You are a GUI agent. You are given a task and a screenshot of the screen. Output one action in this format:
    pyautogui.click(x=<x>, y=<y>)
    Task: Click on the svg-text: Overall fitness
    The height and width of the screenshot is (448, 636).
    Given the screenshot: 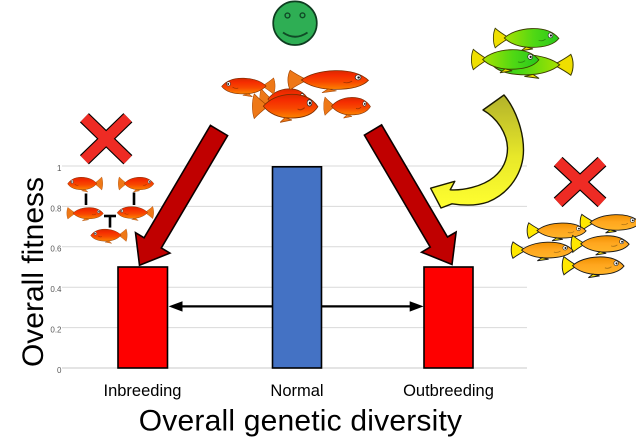 What is the action you would take?
    pyautogui.click(x=33, y=272)
    